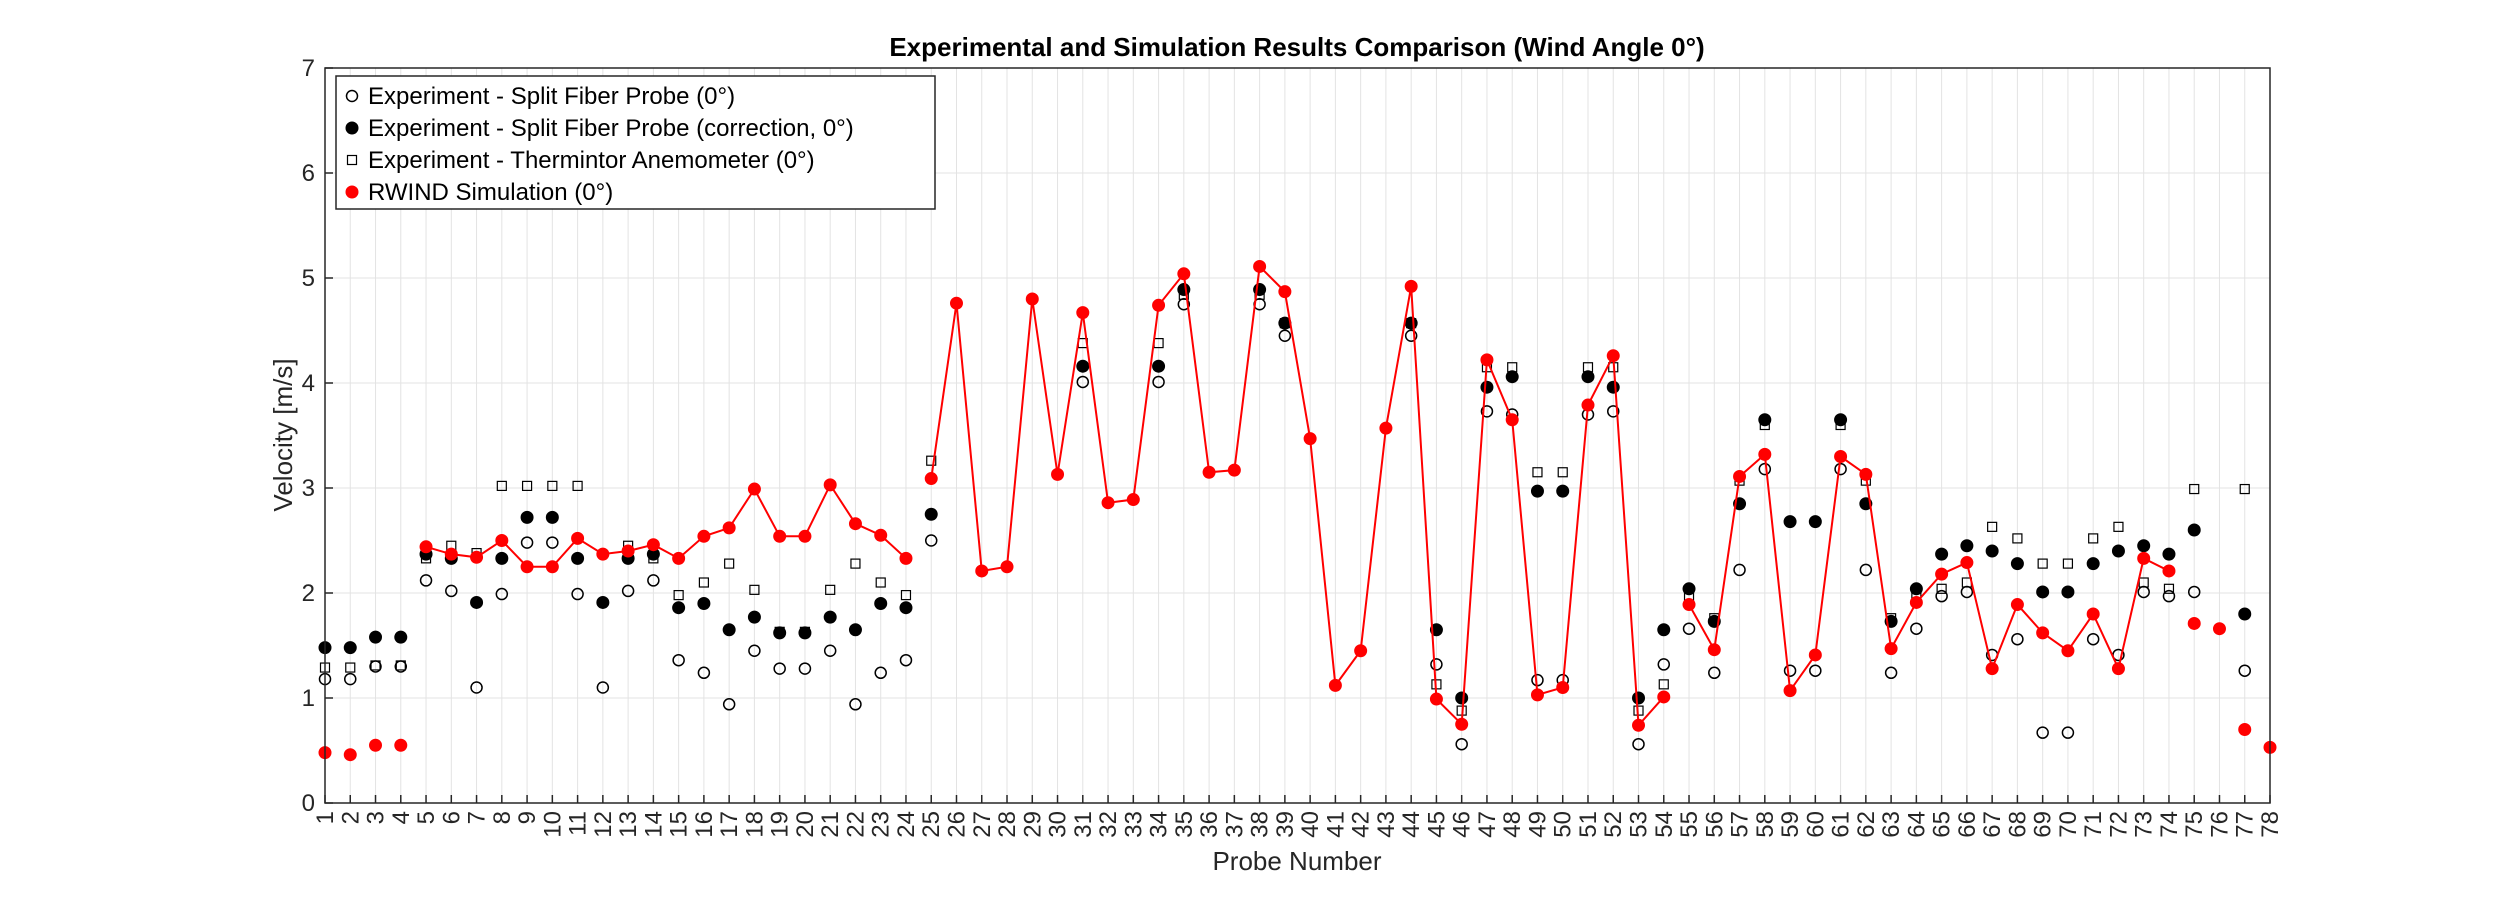 This screenshot has width=2500, height=900. What do you see at coordinates (1866, 824) in the screenshot?
I see `x-tick-label: 62` at bounding box center [1866, 824].